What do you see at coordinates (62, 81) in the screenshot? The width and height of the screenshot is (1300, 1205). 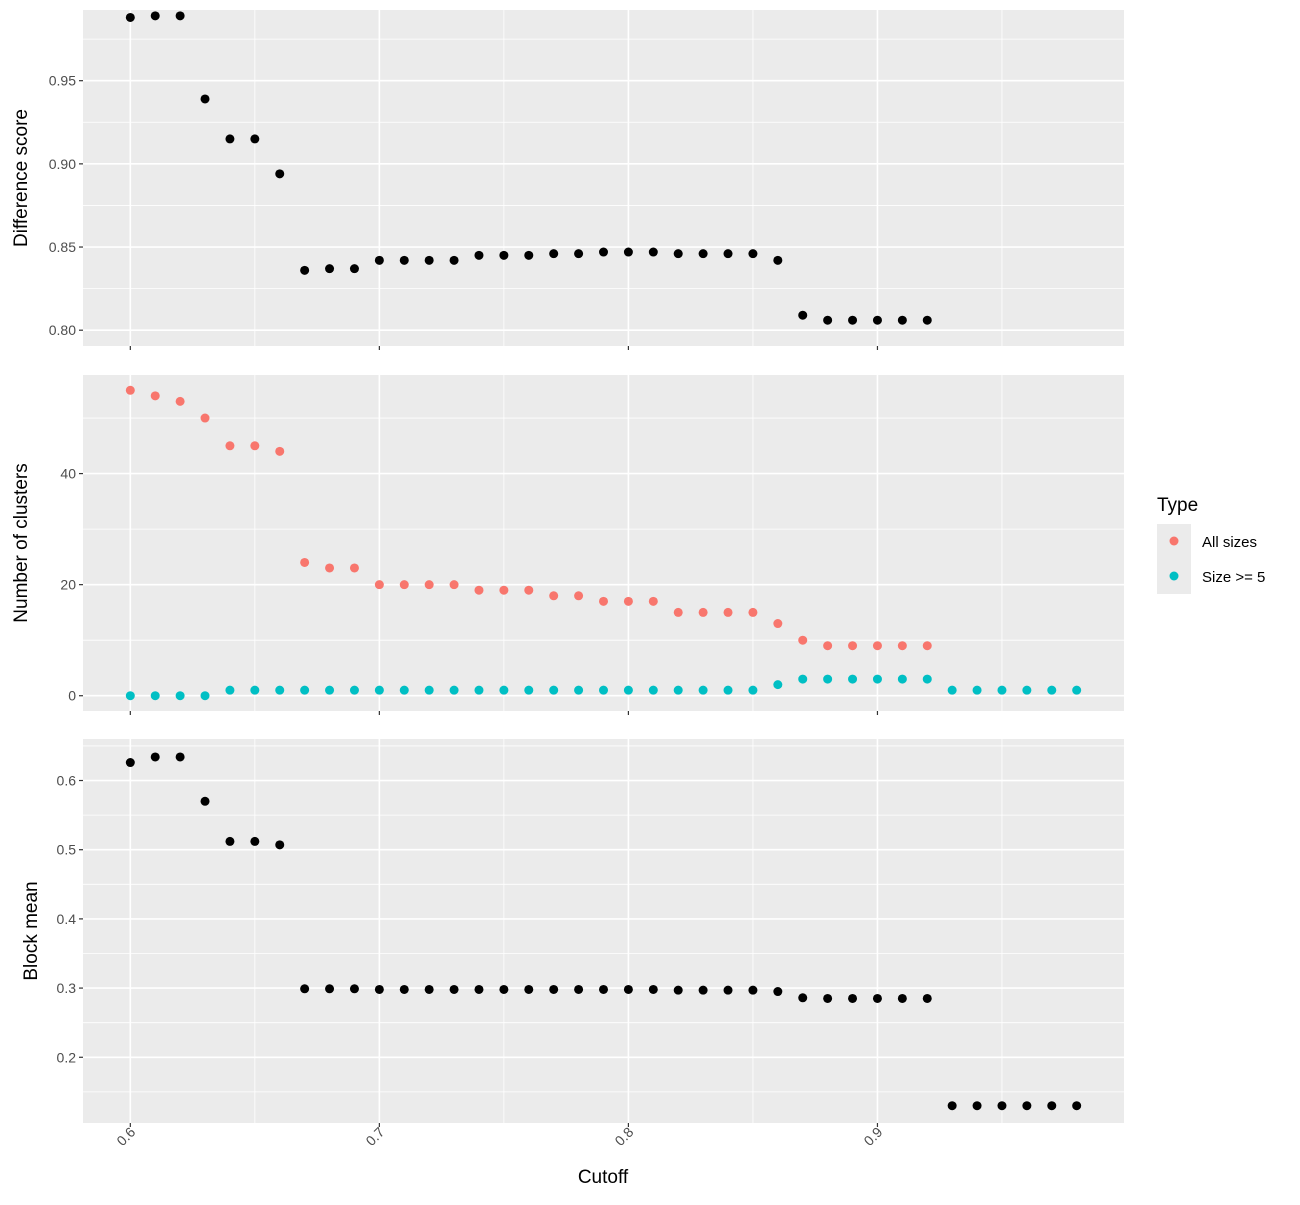 I see `y-tick-label: 0.95` at bounding box center [62, 81].